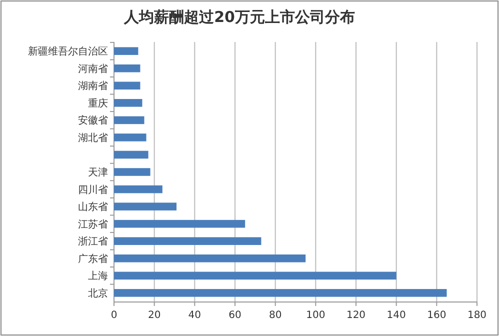  What do you see at coordinates (93, 258) in the screenshot?
I see `y-tick-label: 广东省` at bounding box center [93, 258].